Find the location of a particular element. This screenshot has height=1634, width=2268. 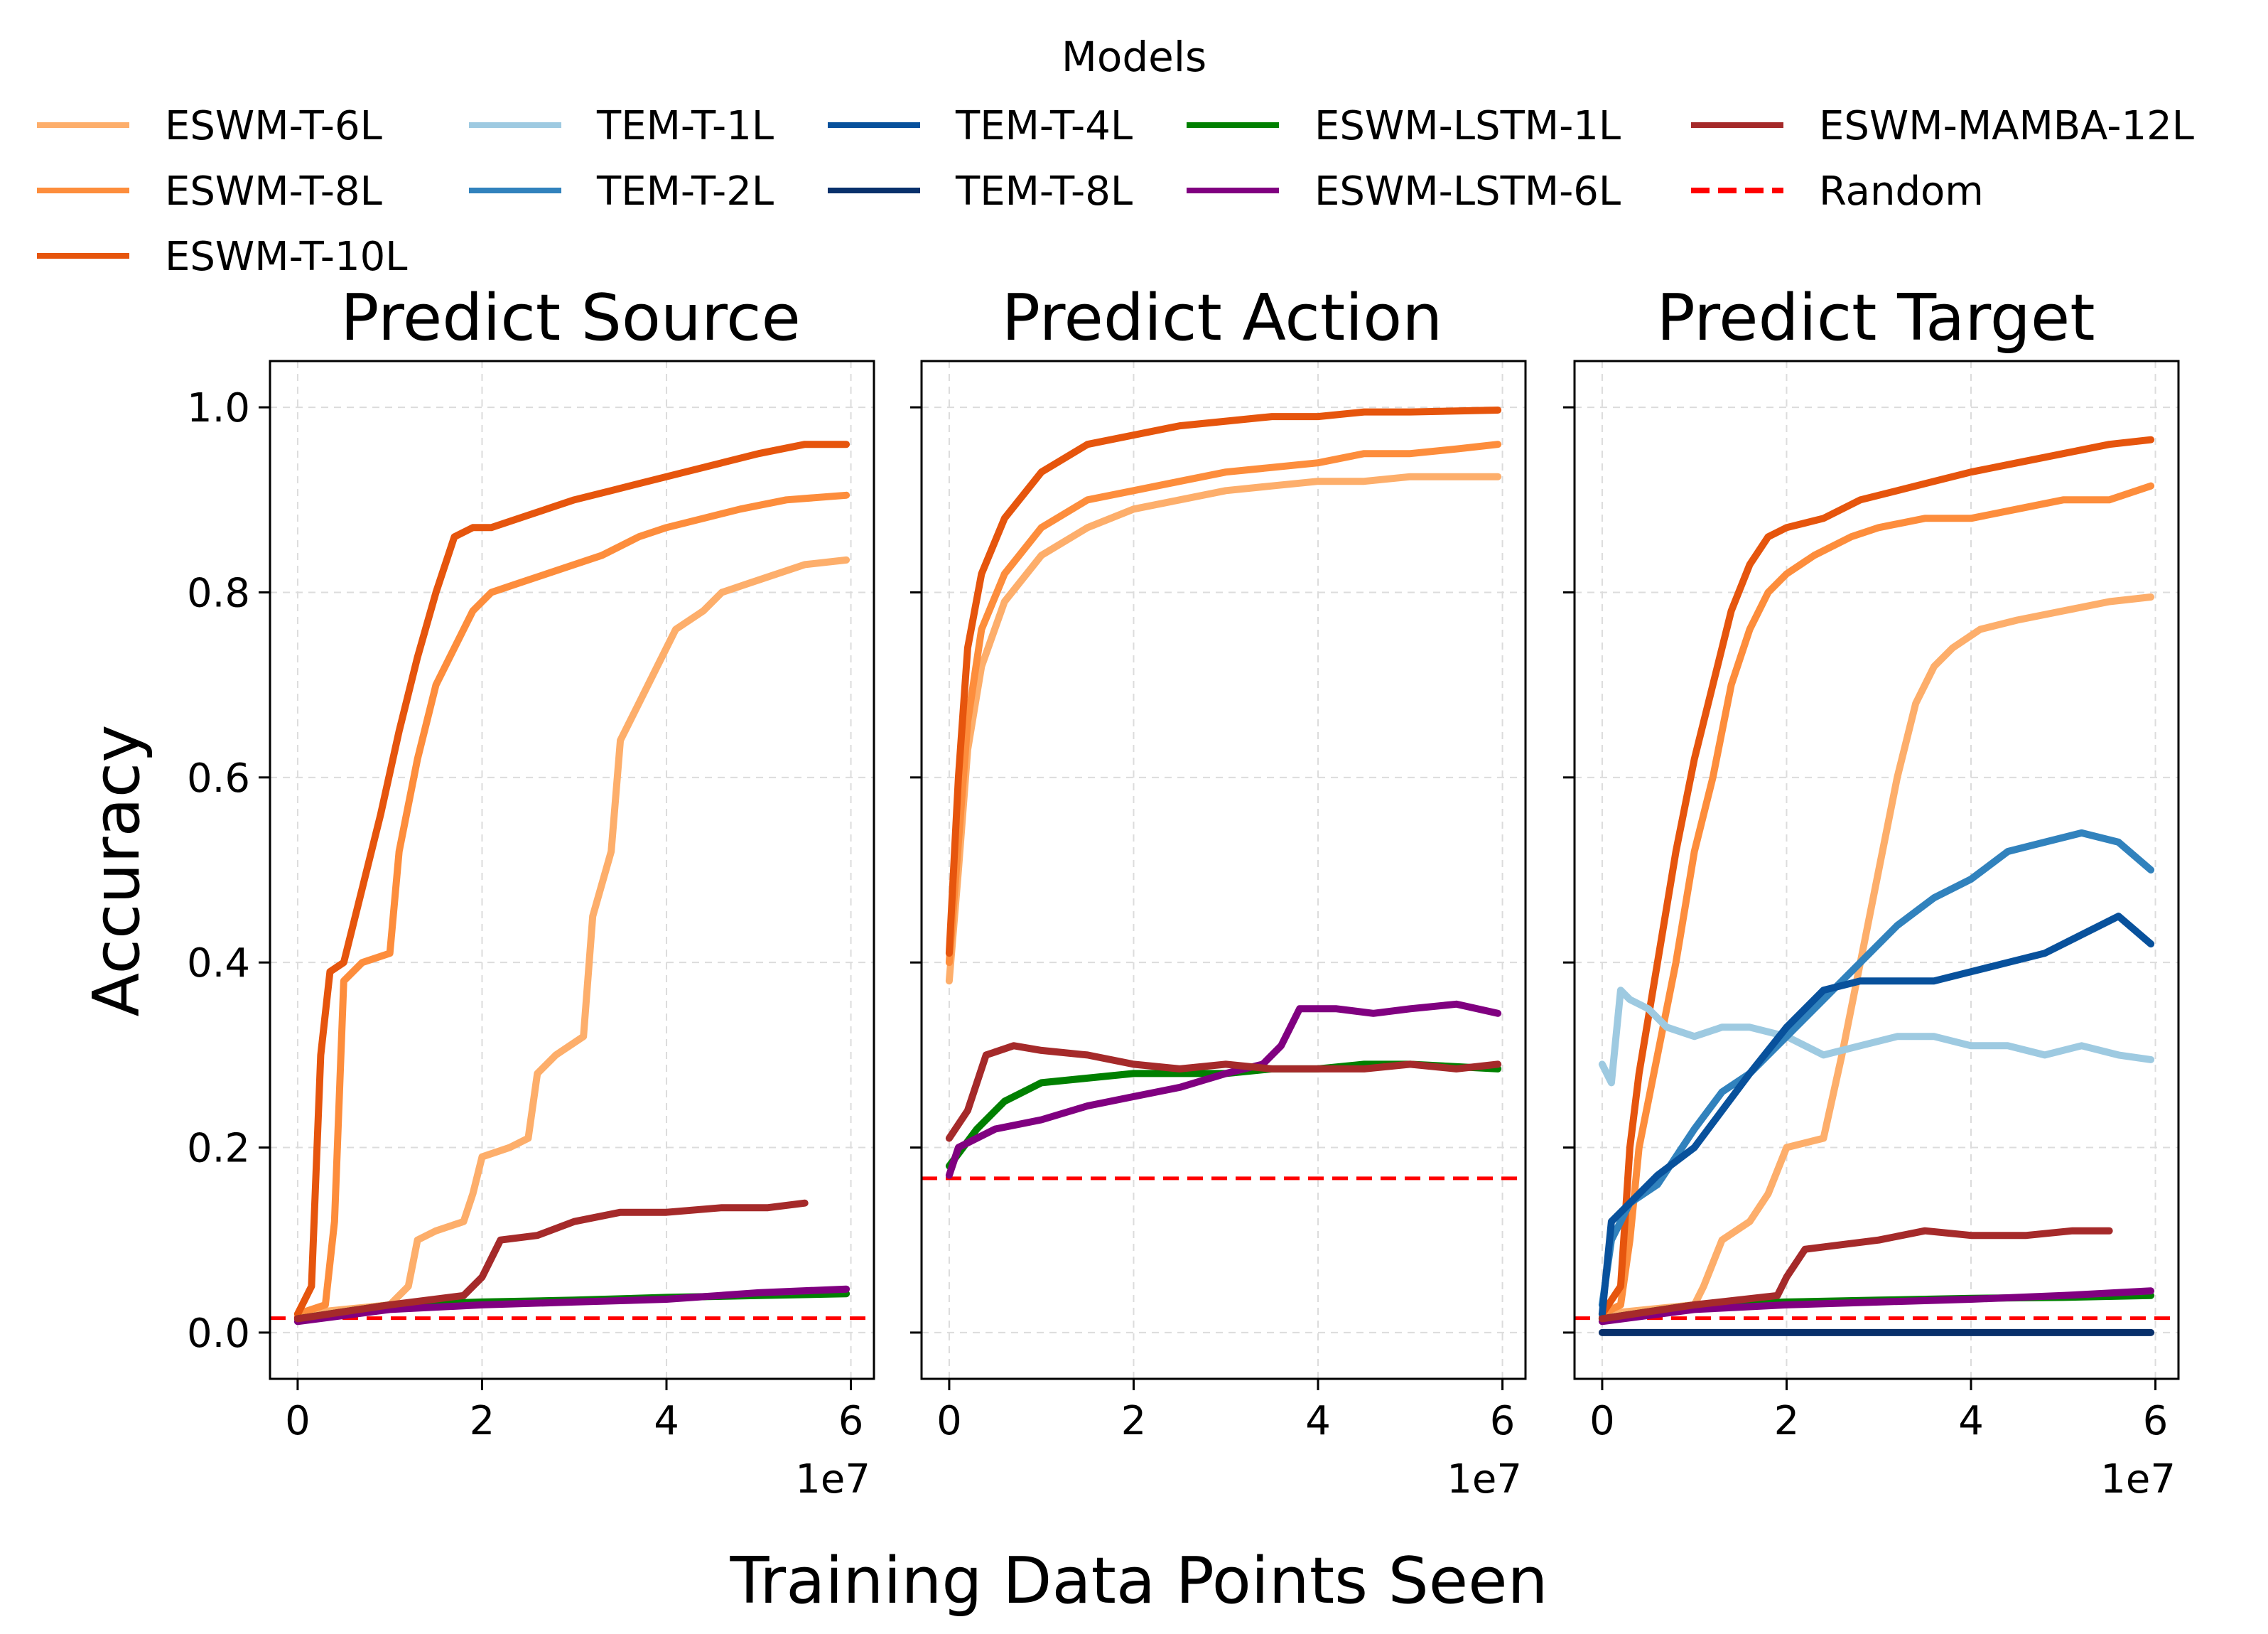

legend-label: ESWM-MAMBA-12L is located at coordinates (2006, 126).